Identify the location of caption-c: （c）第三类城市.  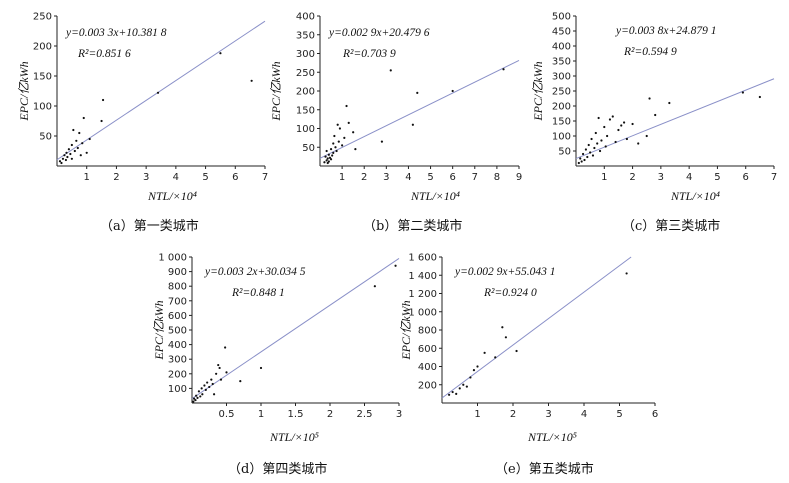
(671, 226).